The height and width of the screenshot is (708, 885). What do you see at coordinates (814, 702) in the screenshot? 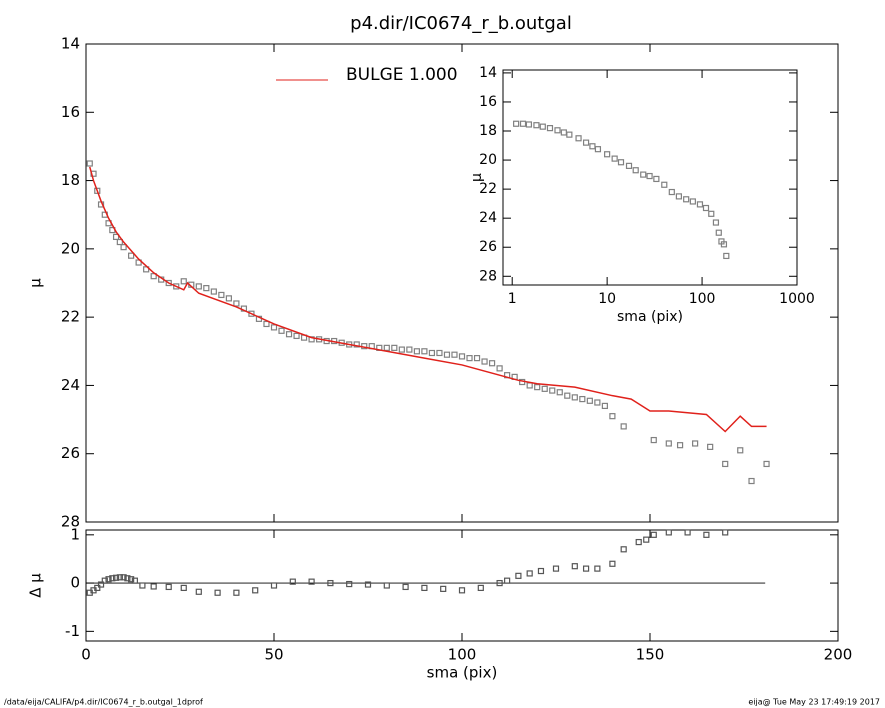
I see `footer-right: eija@ Tue May 23 17:49:19 2017` at bounding box center [814, 702].